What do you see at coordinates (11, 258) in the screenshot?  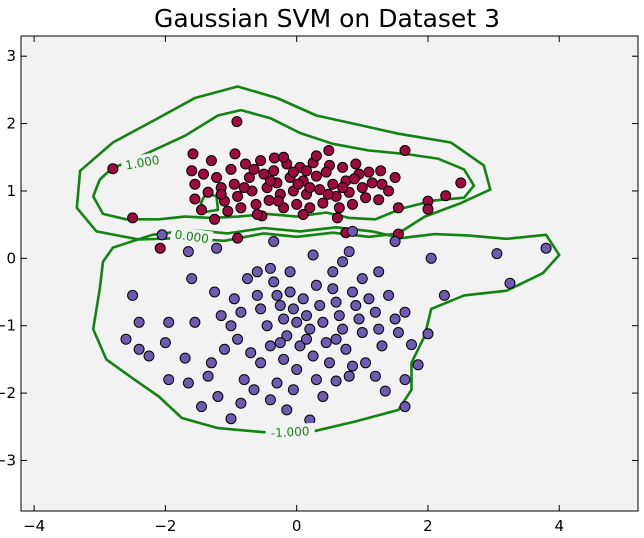 I see `y-tick-label: 0` at bounding box center [11, 258].